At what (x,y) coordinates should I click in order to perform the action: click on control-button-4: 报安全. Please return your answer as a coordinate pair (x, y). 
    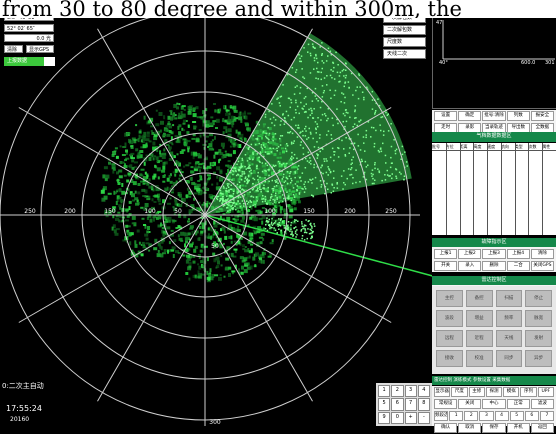
    Looking at the image, I should click on (542, 116).